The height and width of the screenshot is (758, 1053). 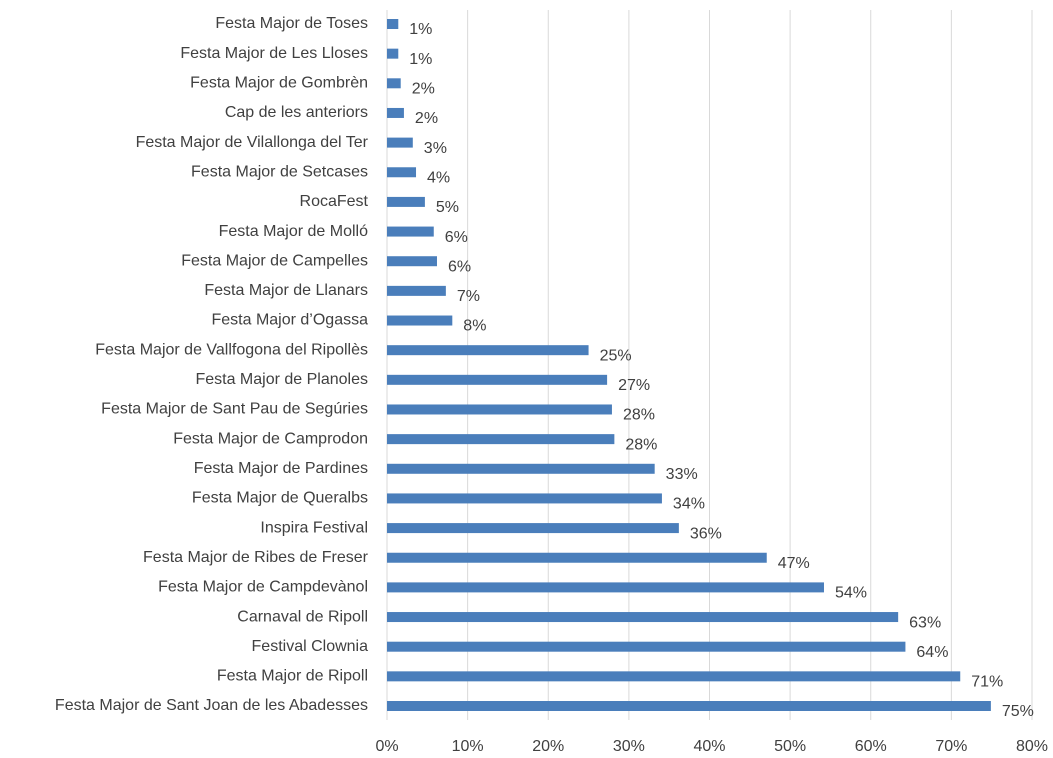 I want to click on x-tick-label: 0%, so click(x=386, y=746).